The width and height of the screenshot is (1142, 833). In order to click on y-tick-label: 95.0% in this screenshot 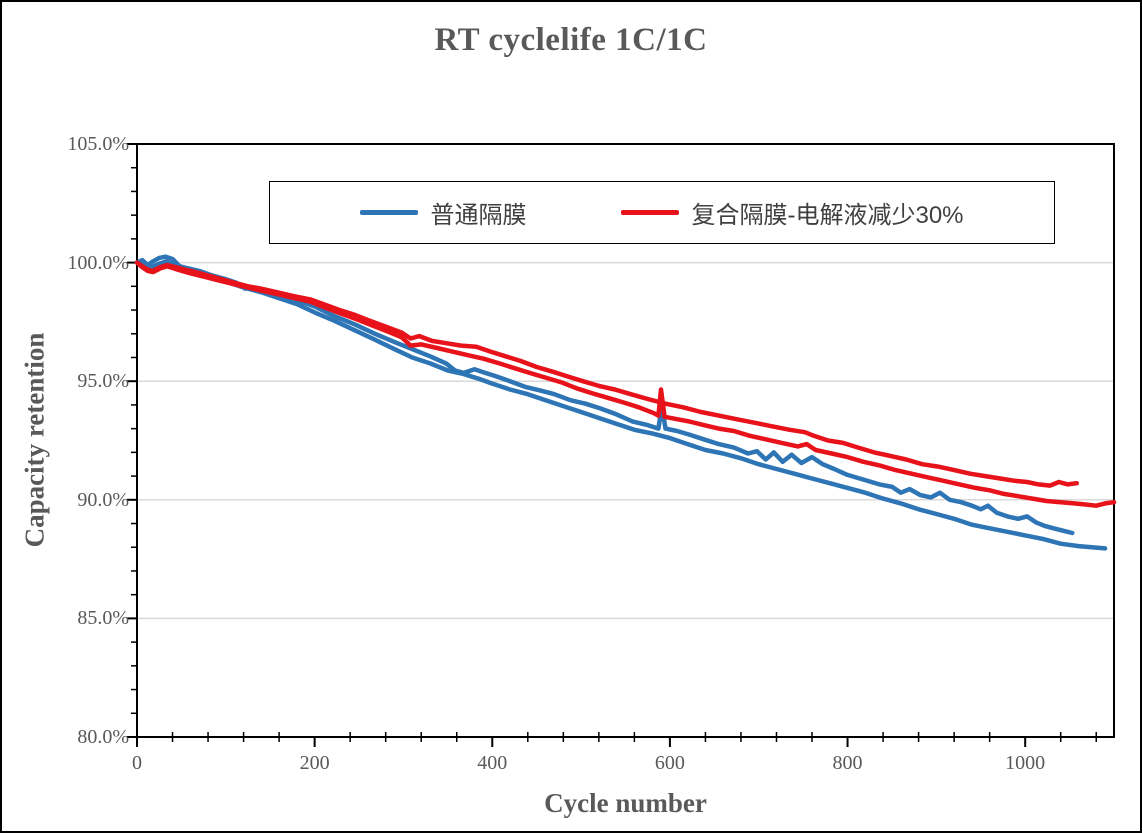, I will do `click(103, 381)`.